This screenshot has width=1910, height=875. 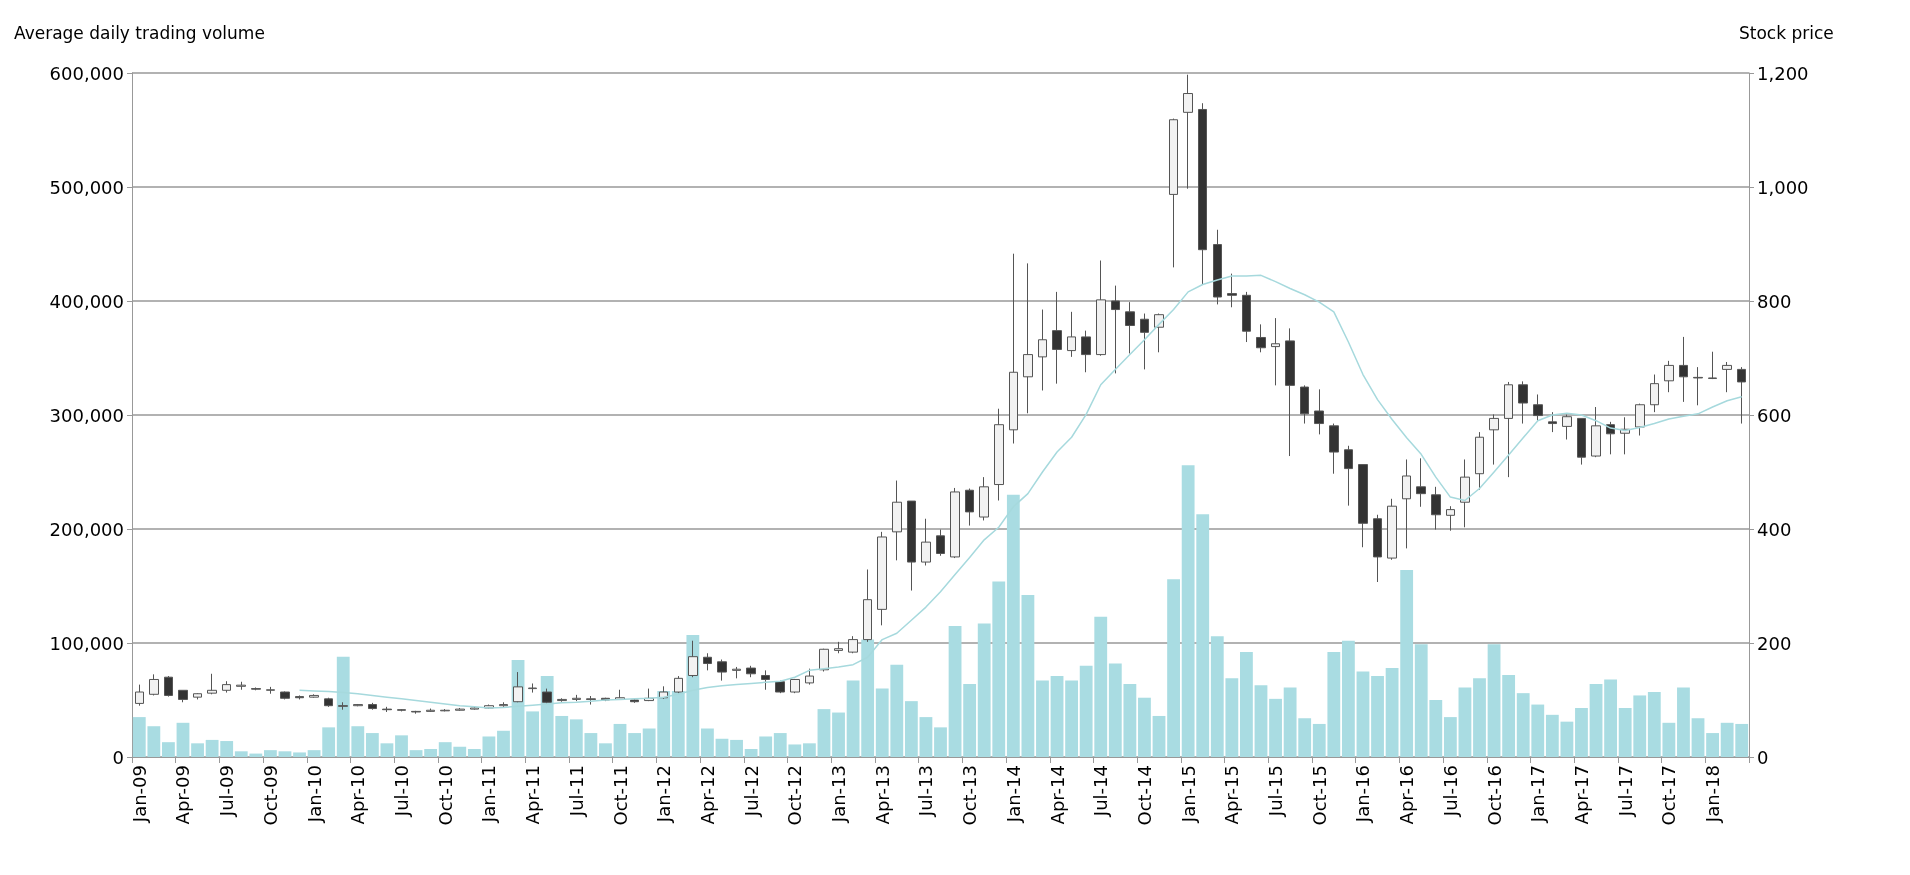 What do you see at coordinates (795, 795) in the screenshot?
I see `x-tick-label: Oct-12` at bounding box center [795, 795].